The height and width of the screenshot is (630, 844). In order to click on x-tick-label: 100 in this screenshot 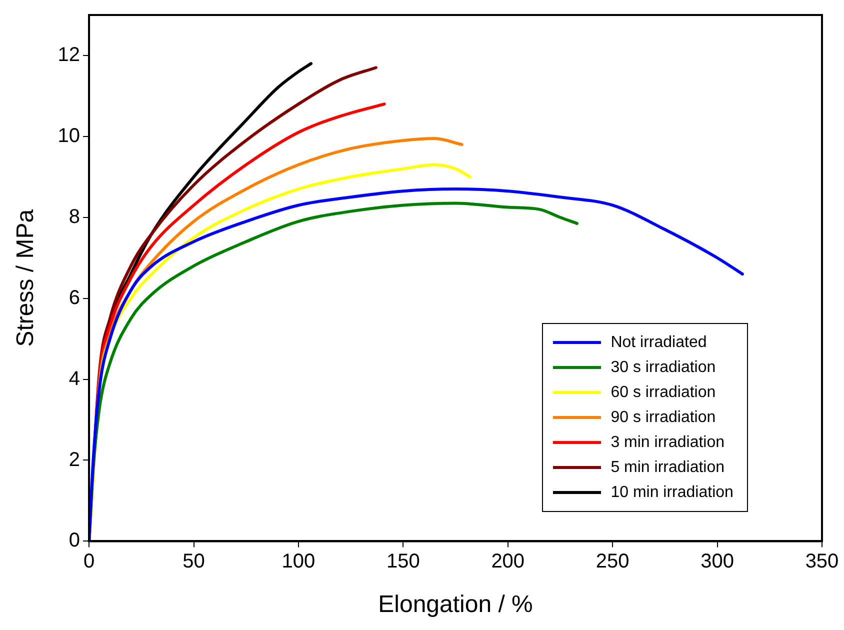, I will do `click(299, 561)`.